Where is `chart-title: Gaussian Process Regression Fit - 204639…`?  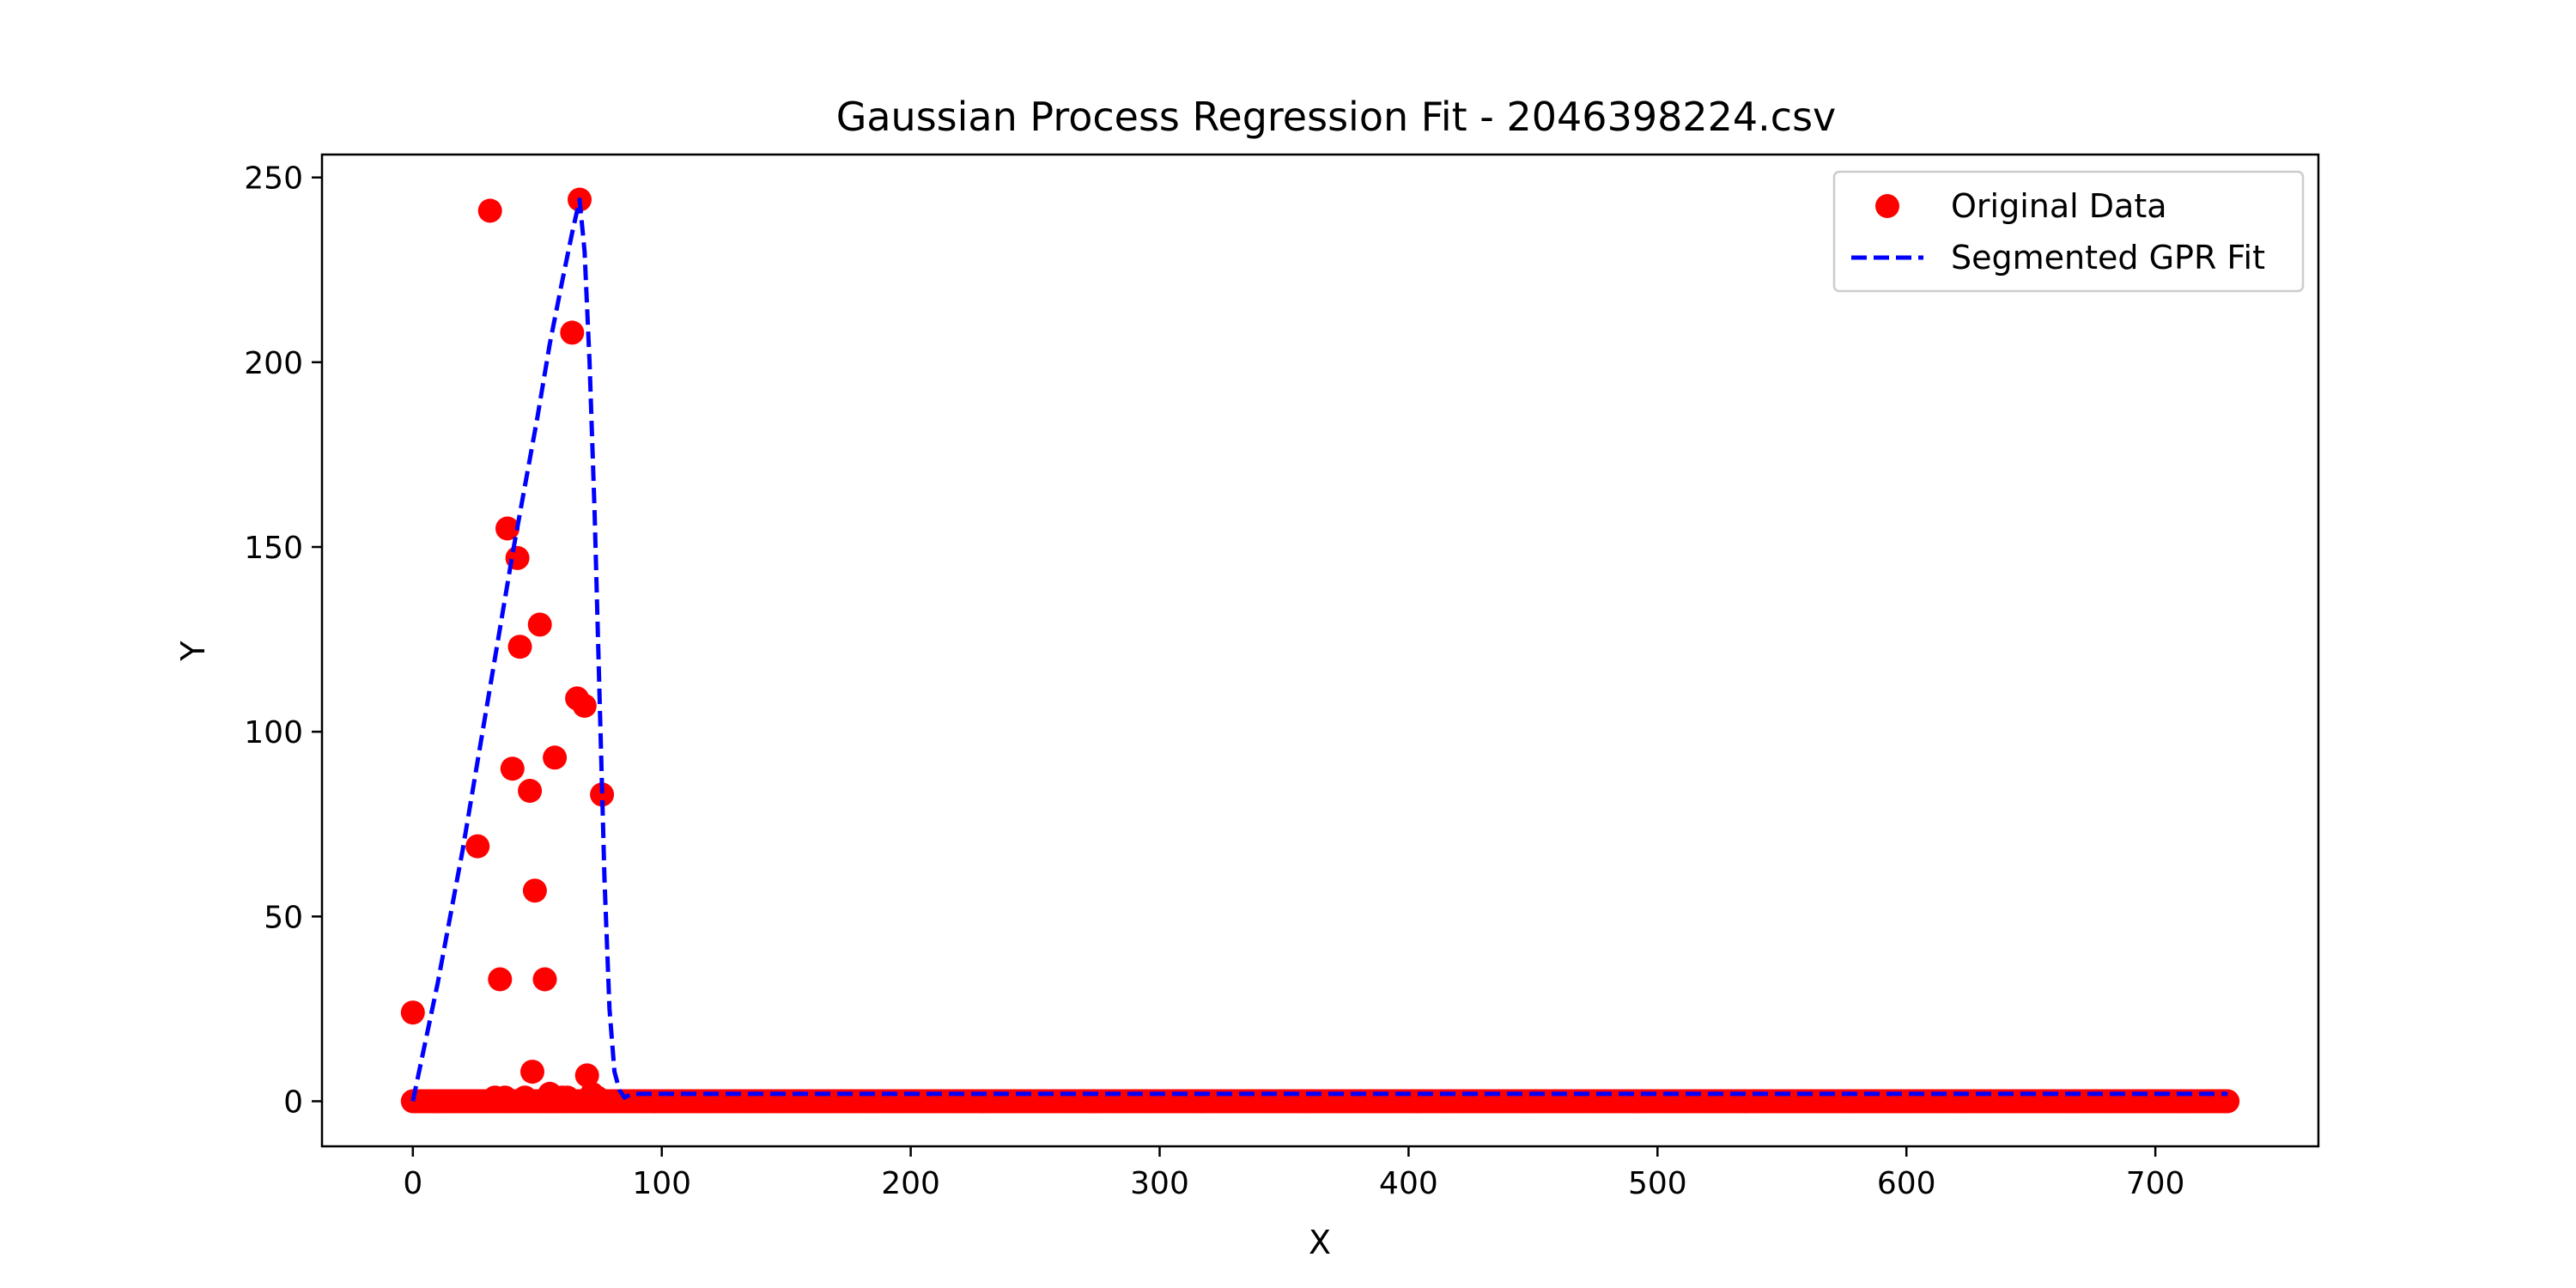 chart-title: Gaussian Process Regression Fit - 204639… is located at coordinates (1336, 117).